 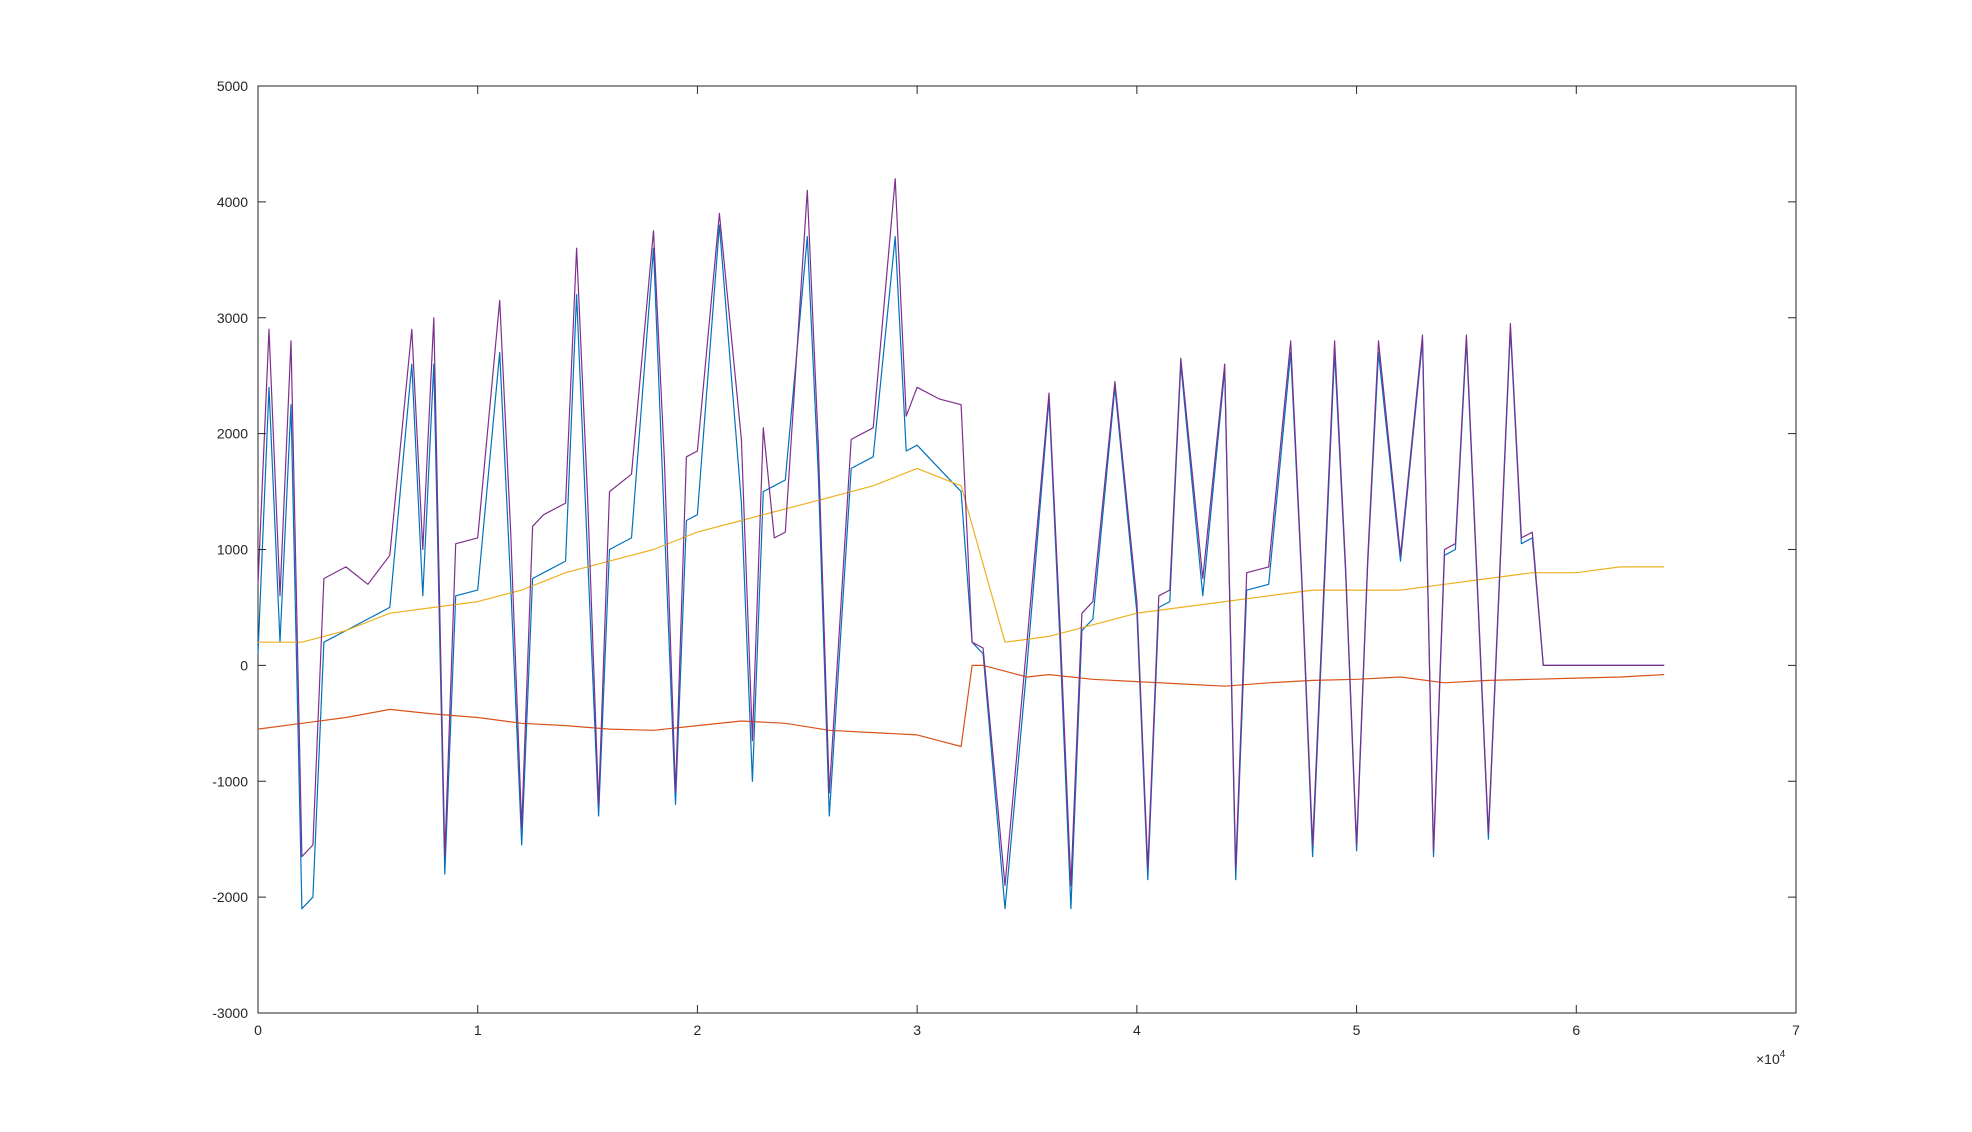 I want to click on x-tick-label: 5, so click(x=1357, y=1030).